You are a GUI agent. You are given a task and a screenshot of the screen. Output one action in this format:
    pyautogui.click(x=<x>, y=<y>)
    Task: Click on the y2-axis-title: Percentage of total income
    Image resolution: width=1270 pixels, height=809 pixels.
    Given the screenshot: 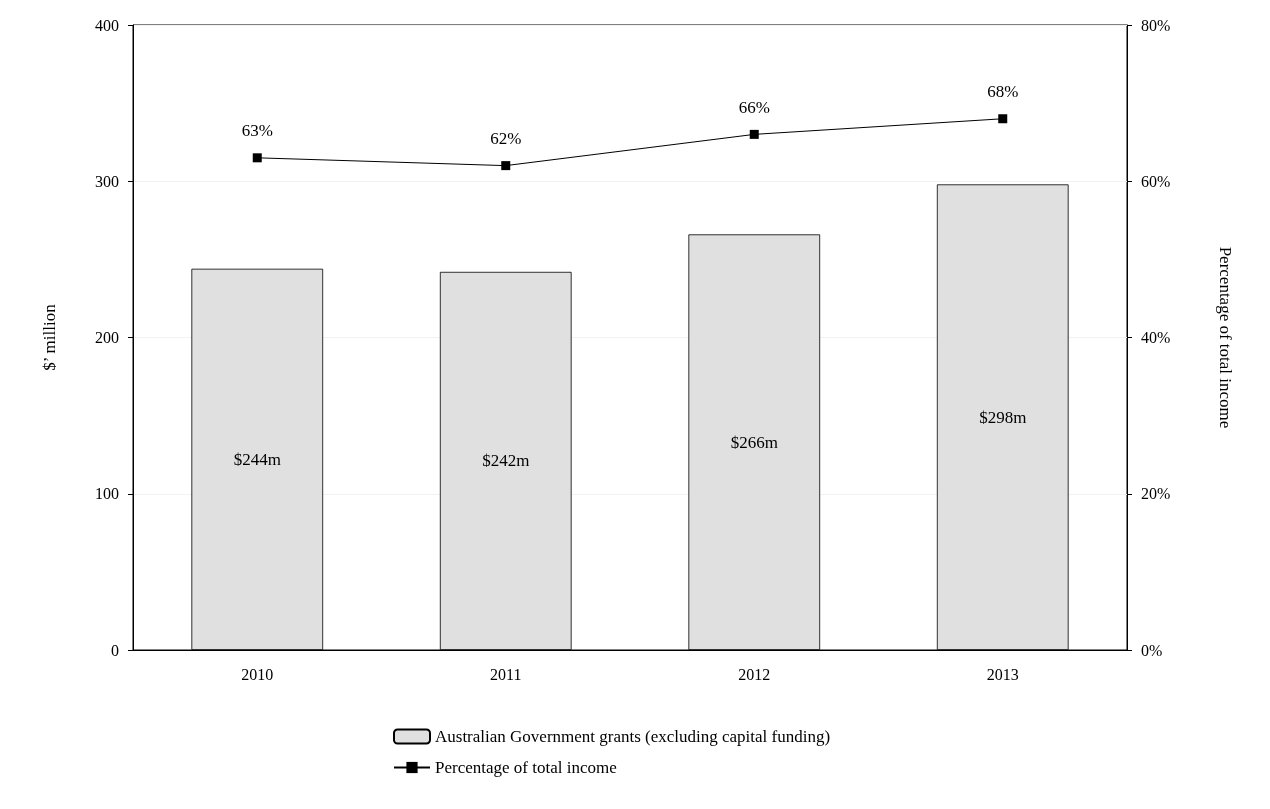 What is the action you would take?
    pyautogui.click(x=1225, y=337)
    